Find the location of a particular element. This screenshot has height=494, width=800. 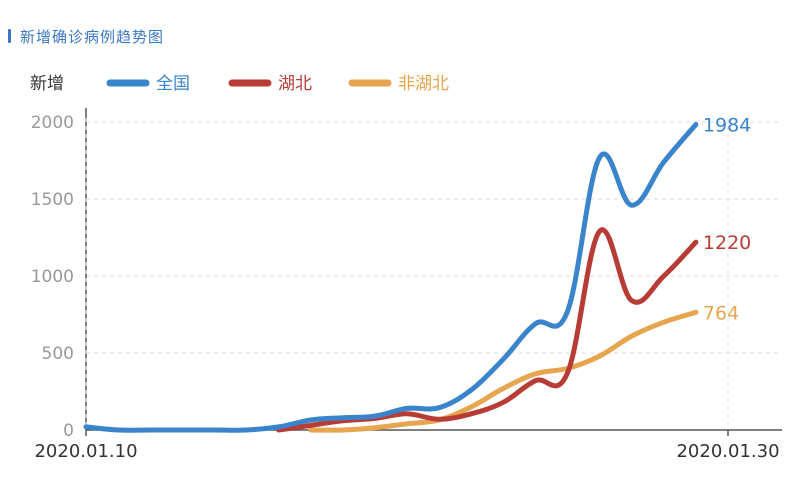

y-tick-label: 0 is located at coordinates (68, 431).